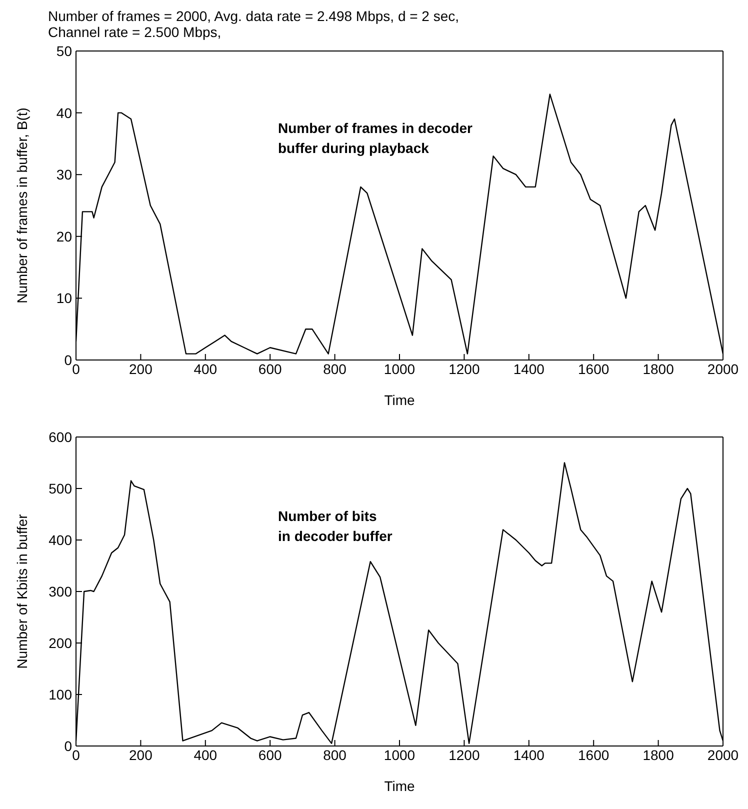 The image size is (748, 809). I want to click on y-tick-label: 20, so click(64, 236).